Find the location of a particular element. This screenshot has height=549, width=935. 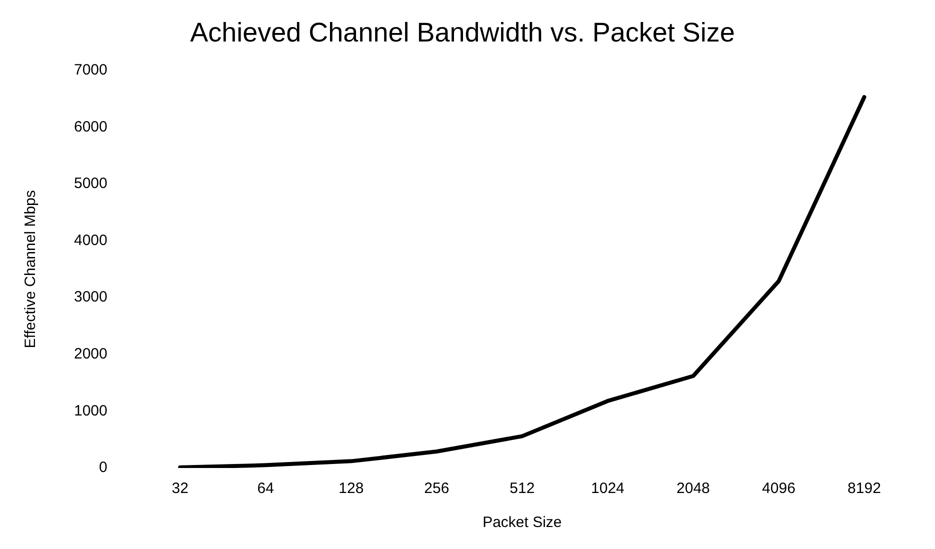

y-tick-label: 1000 is located at coordinates (91, 411).